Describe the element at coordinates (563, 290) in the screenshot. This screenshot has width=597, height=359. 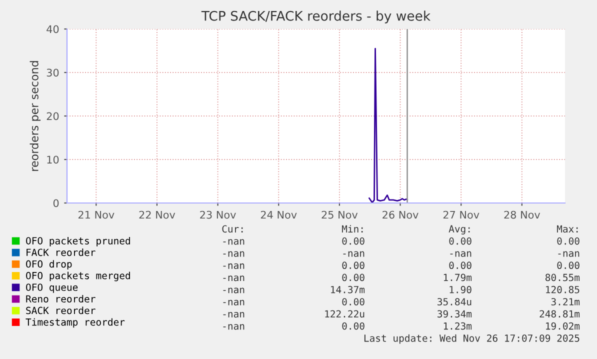
I see `text: 120.85` at that location.